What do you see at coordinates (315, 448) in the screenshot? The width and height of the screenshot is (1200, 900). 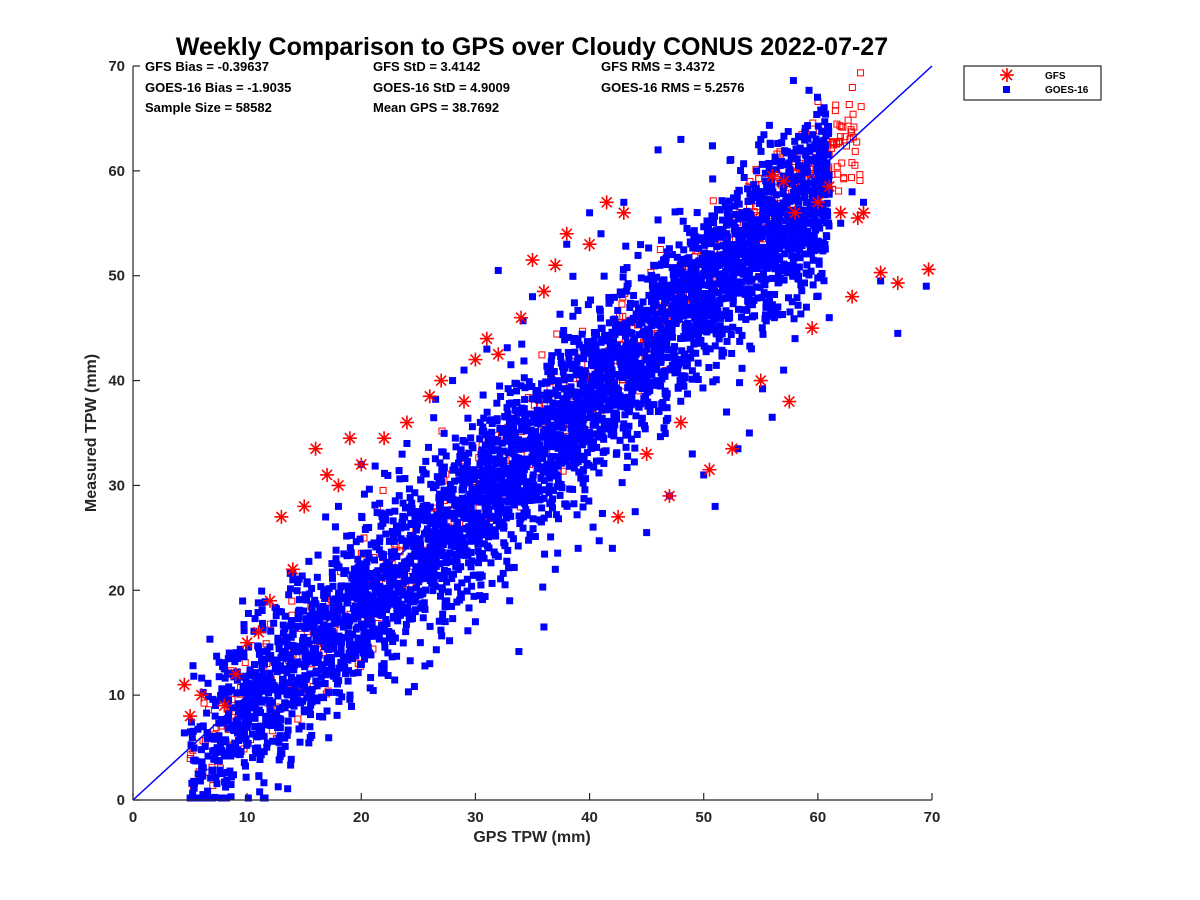 I see `gfs-point` at bounding box center [315, 448].